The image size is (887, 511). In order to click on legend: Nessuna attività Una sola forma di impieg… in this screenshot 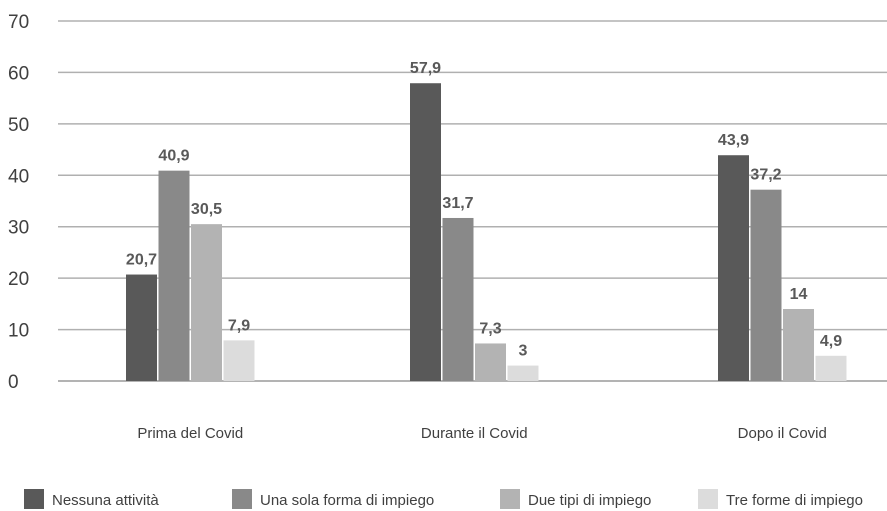, I will do `click(443, 499)`.